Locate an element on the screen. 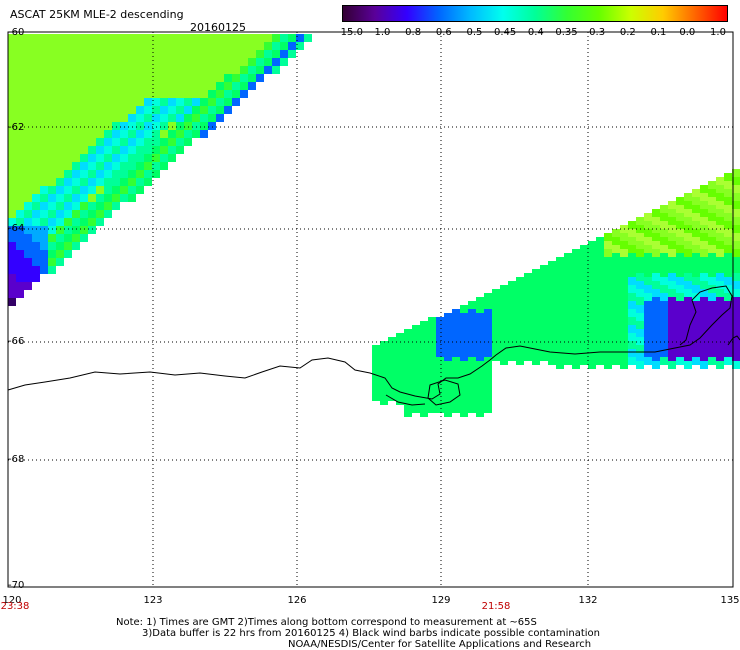 The height and width of the screenshot is (650, 740). lat-label-66: -66 is located at coordinates (16, 341).